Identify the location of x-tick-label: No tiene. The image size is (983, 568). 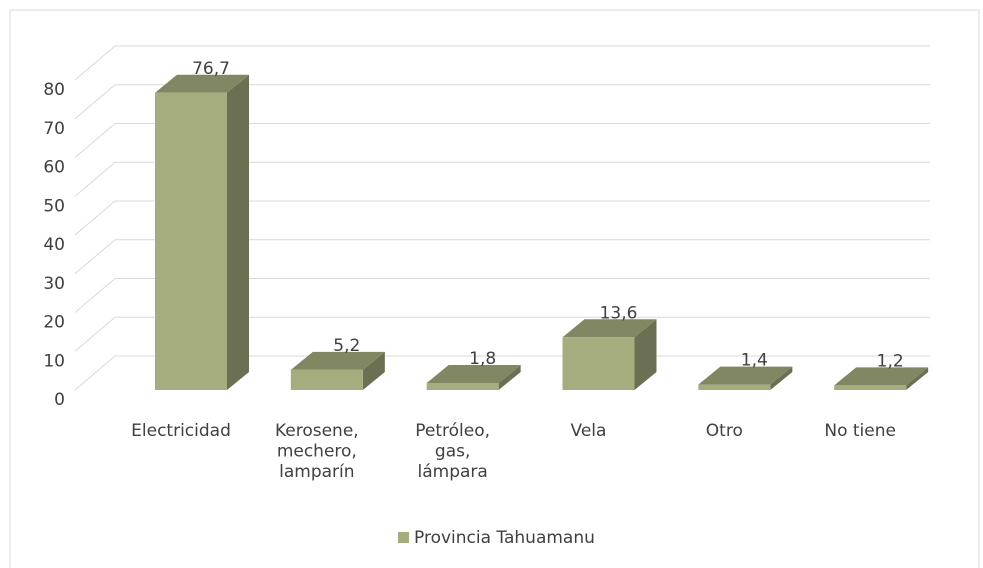
(860, 431).